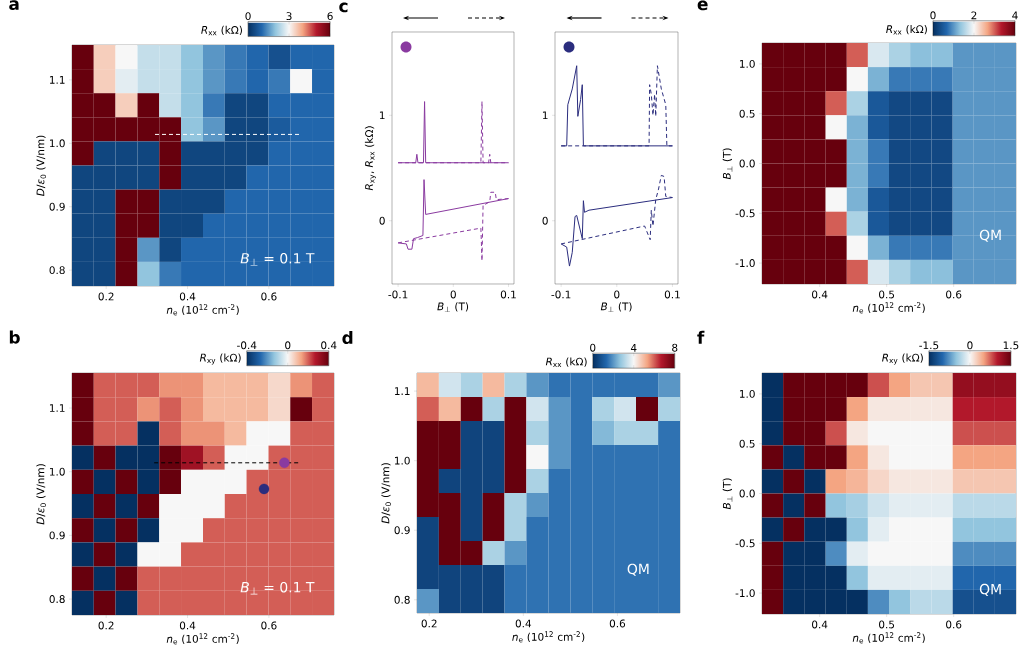 The width and height of the screenshot is (1025, 668). I want to click on chart-title: c, so click(343, 7).